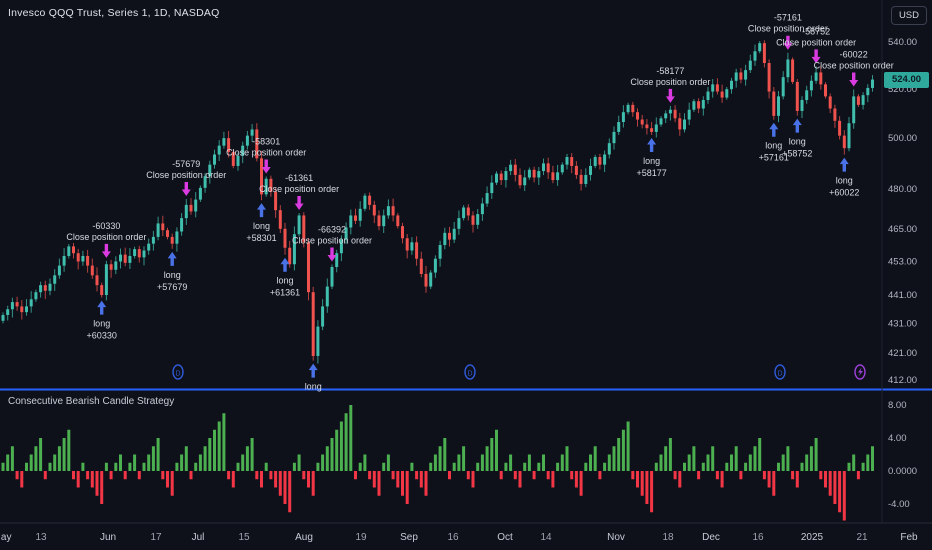  I want to click on currency-button: USD, so click(908, 15).